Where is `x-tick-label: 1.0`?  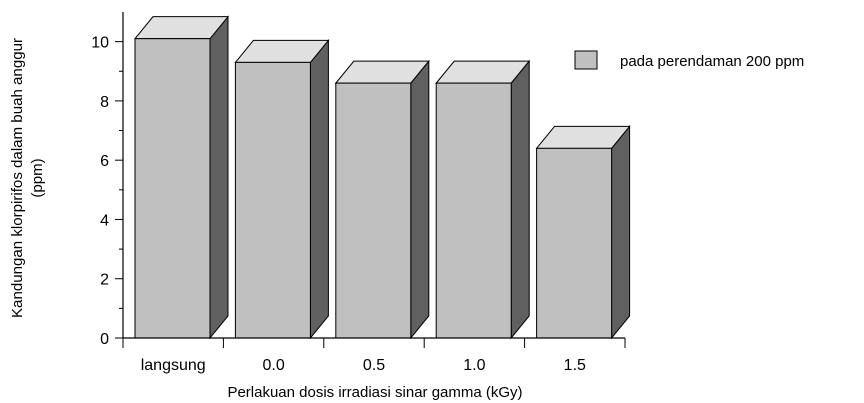
x-tick-label: 1.0 is located at coordinates (474, 365).